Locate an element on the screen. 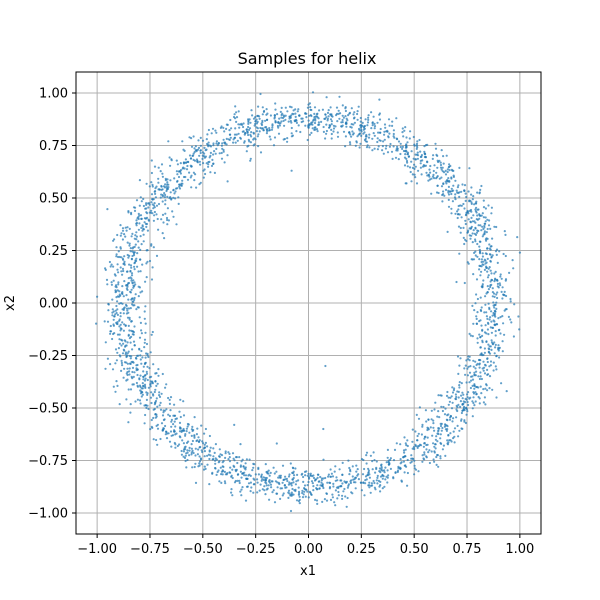 The height and width of the screenshot is (600, 600). y-axis-ticks: −1.00−0.75−0.50−0.250.000.250.500.751.00 is located at coordinates (52, 304).